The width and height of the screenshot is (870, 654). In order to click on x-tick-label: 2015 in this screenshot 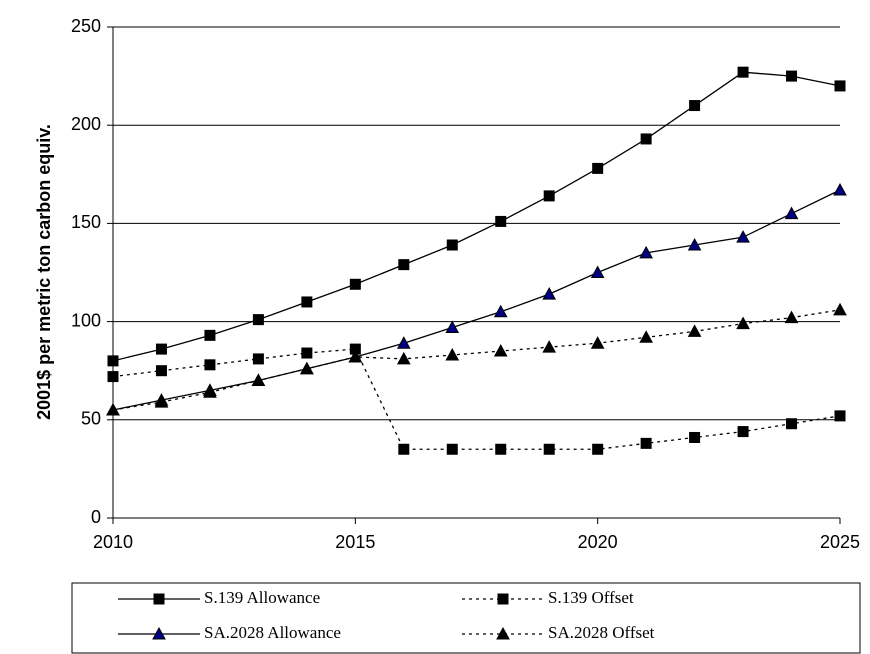, I will do `click(355, 542)`.